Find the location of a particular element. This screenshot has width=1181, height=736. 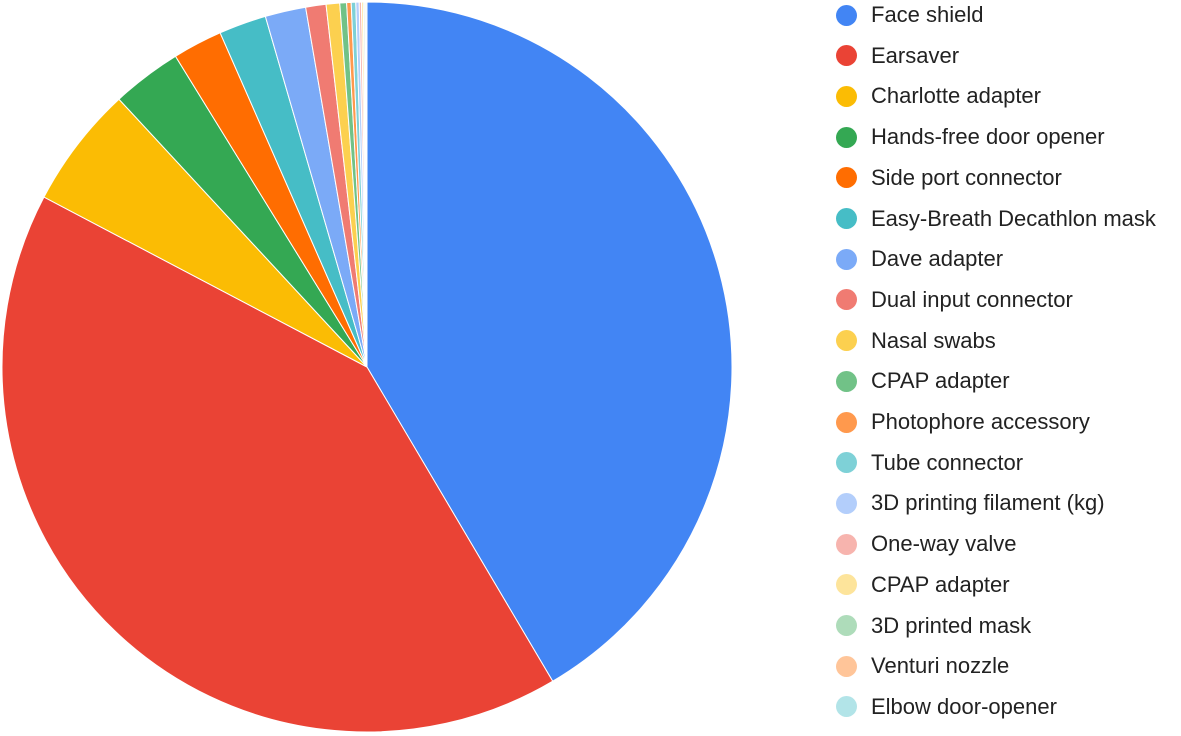

legend-label: Easy-Breath Decathlon mask is located at coordinates (1013, 218).